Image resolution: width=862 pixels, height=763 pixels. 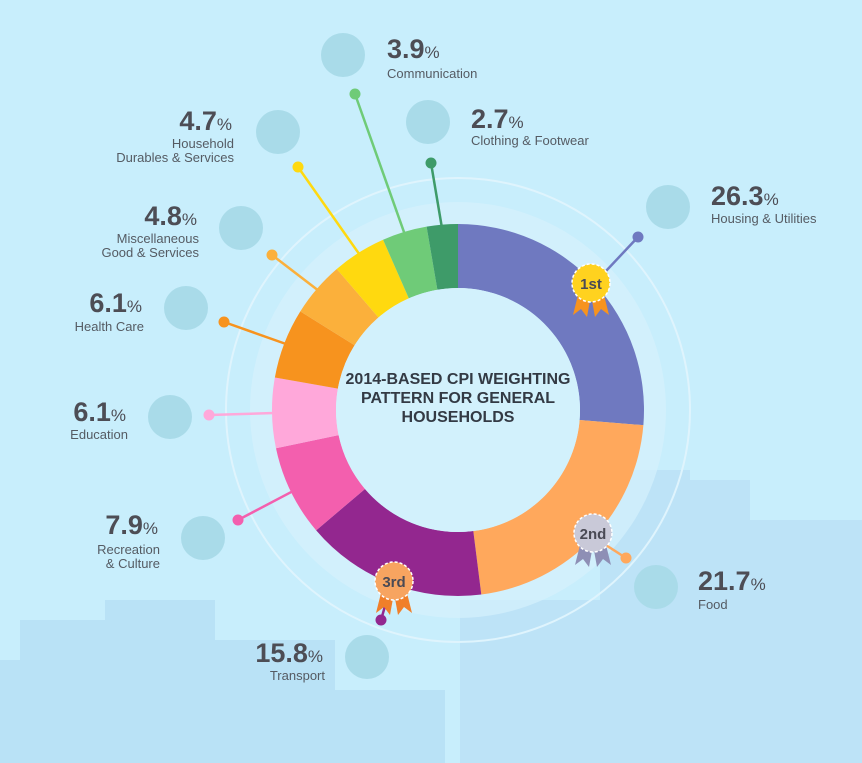 What do you see at coordinates (305, 413) in the screenshot?
I see `donut-slice-education` at bounding box center [305, 413].